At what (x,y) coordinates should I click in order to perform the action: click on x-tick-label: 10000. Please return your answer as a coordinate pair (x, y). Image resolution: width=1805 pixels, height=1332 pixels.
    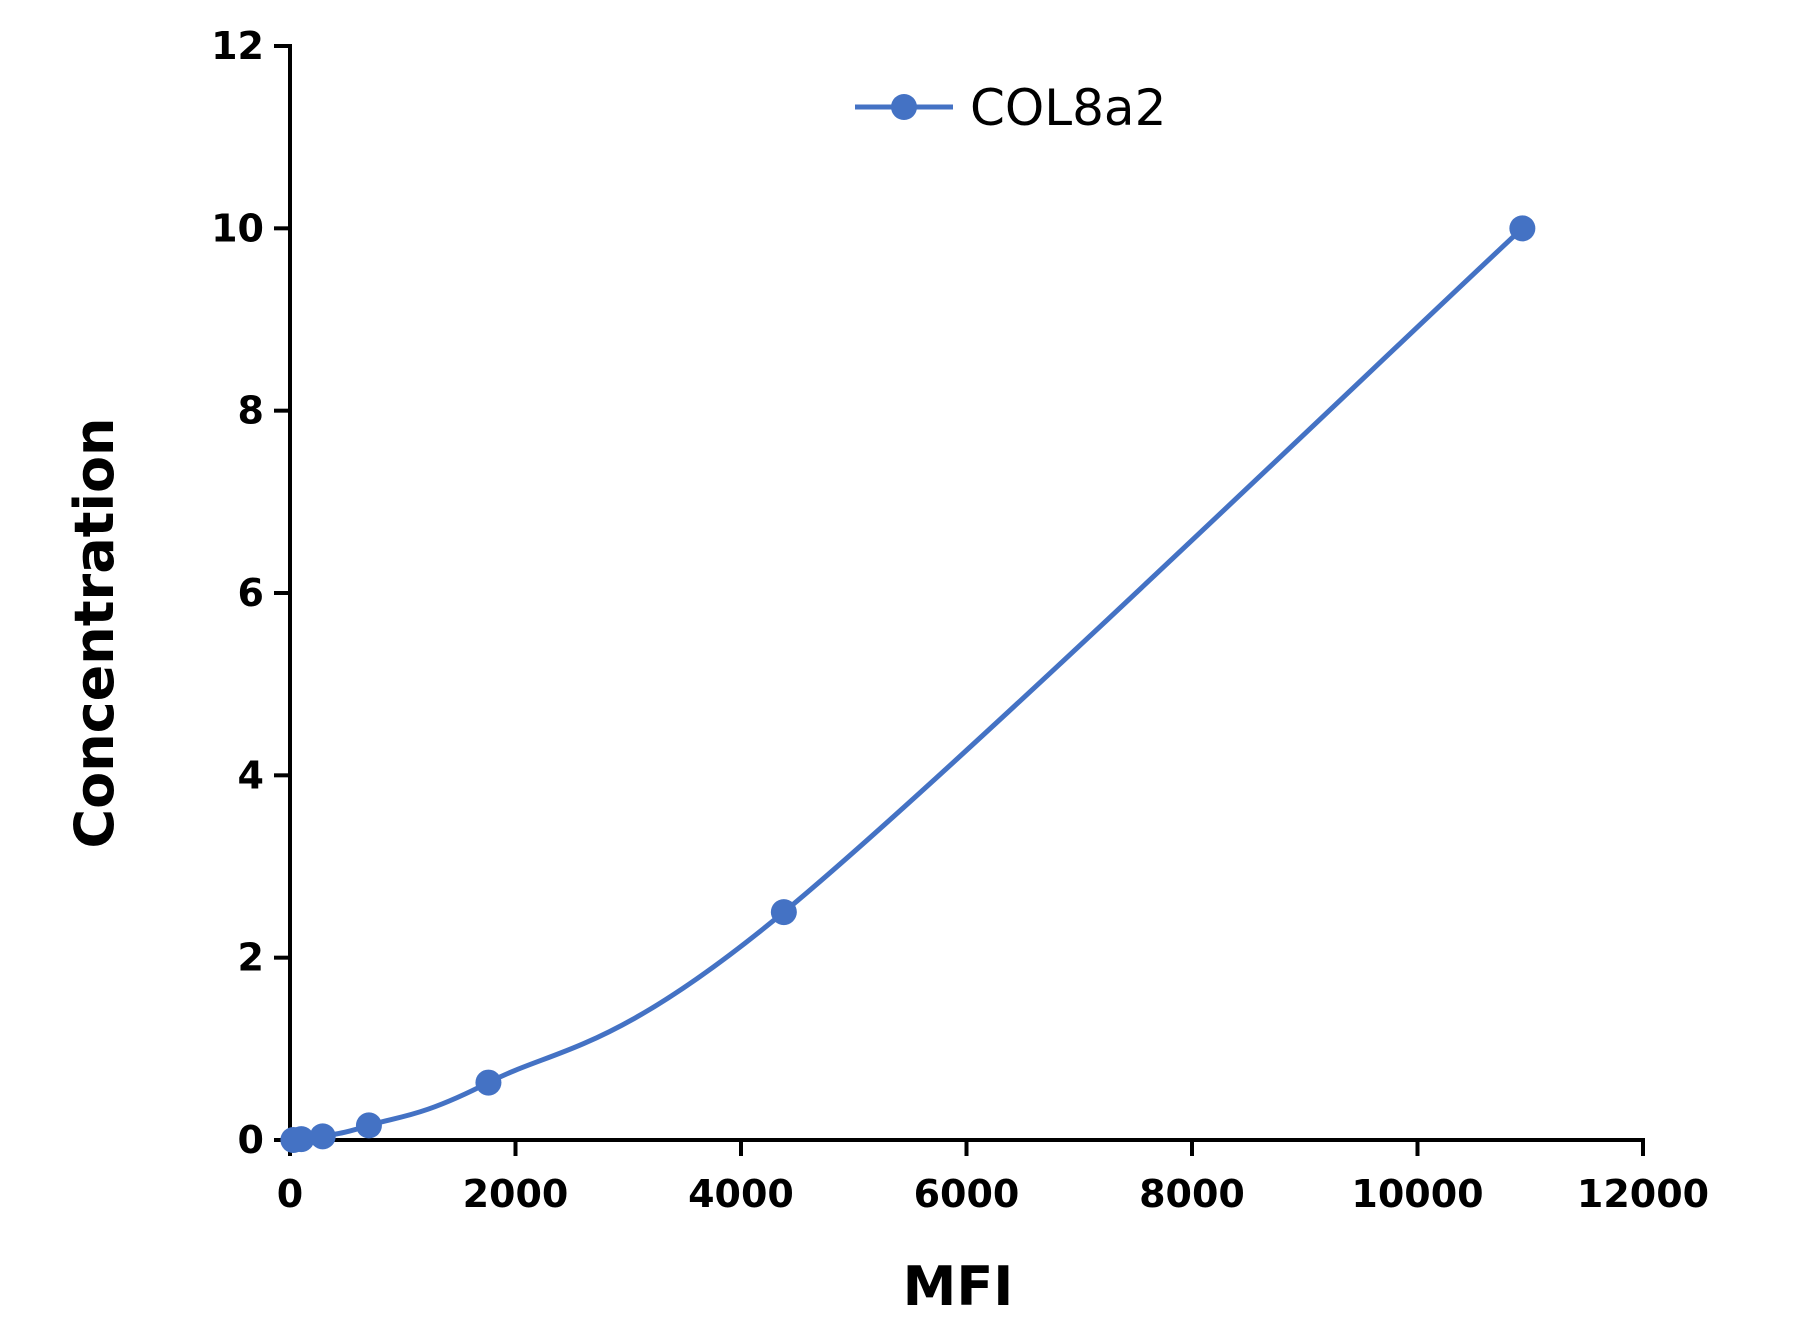
    Looking at the image, I should click on (1417, 1194).